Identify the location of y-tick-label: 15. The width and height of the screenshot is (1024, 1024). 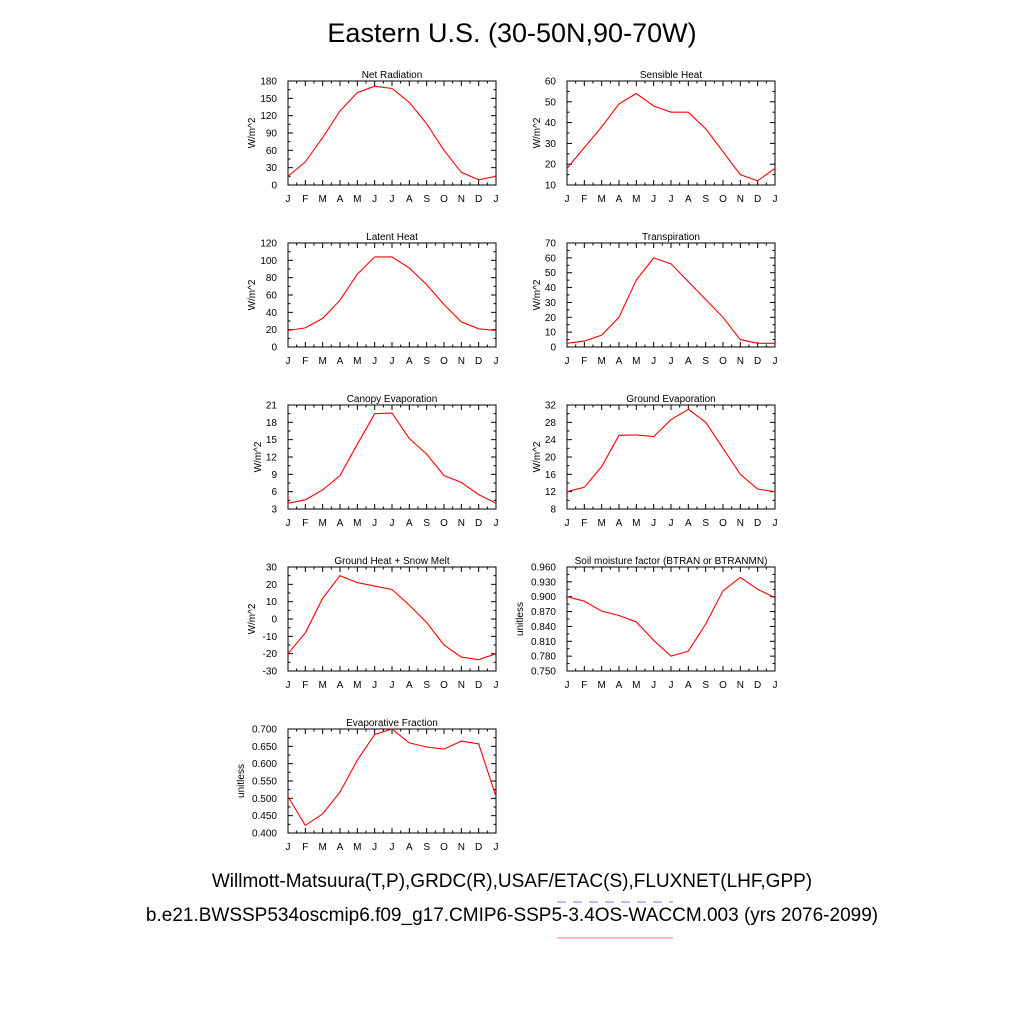
(272, 440).